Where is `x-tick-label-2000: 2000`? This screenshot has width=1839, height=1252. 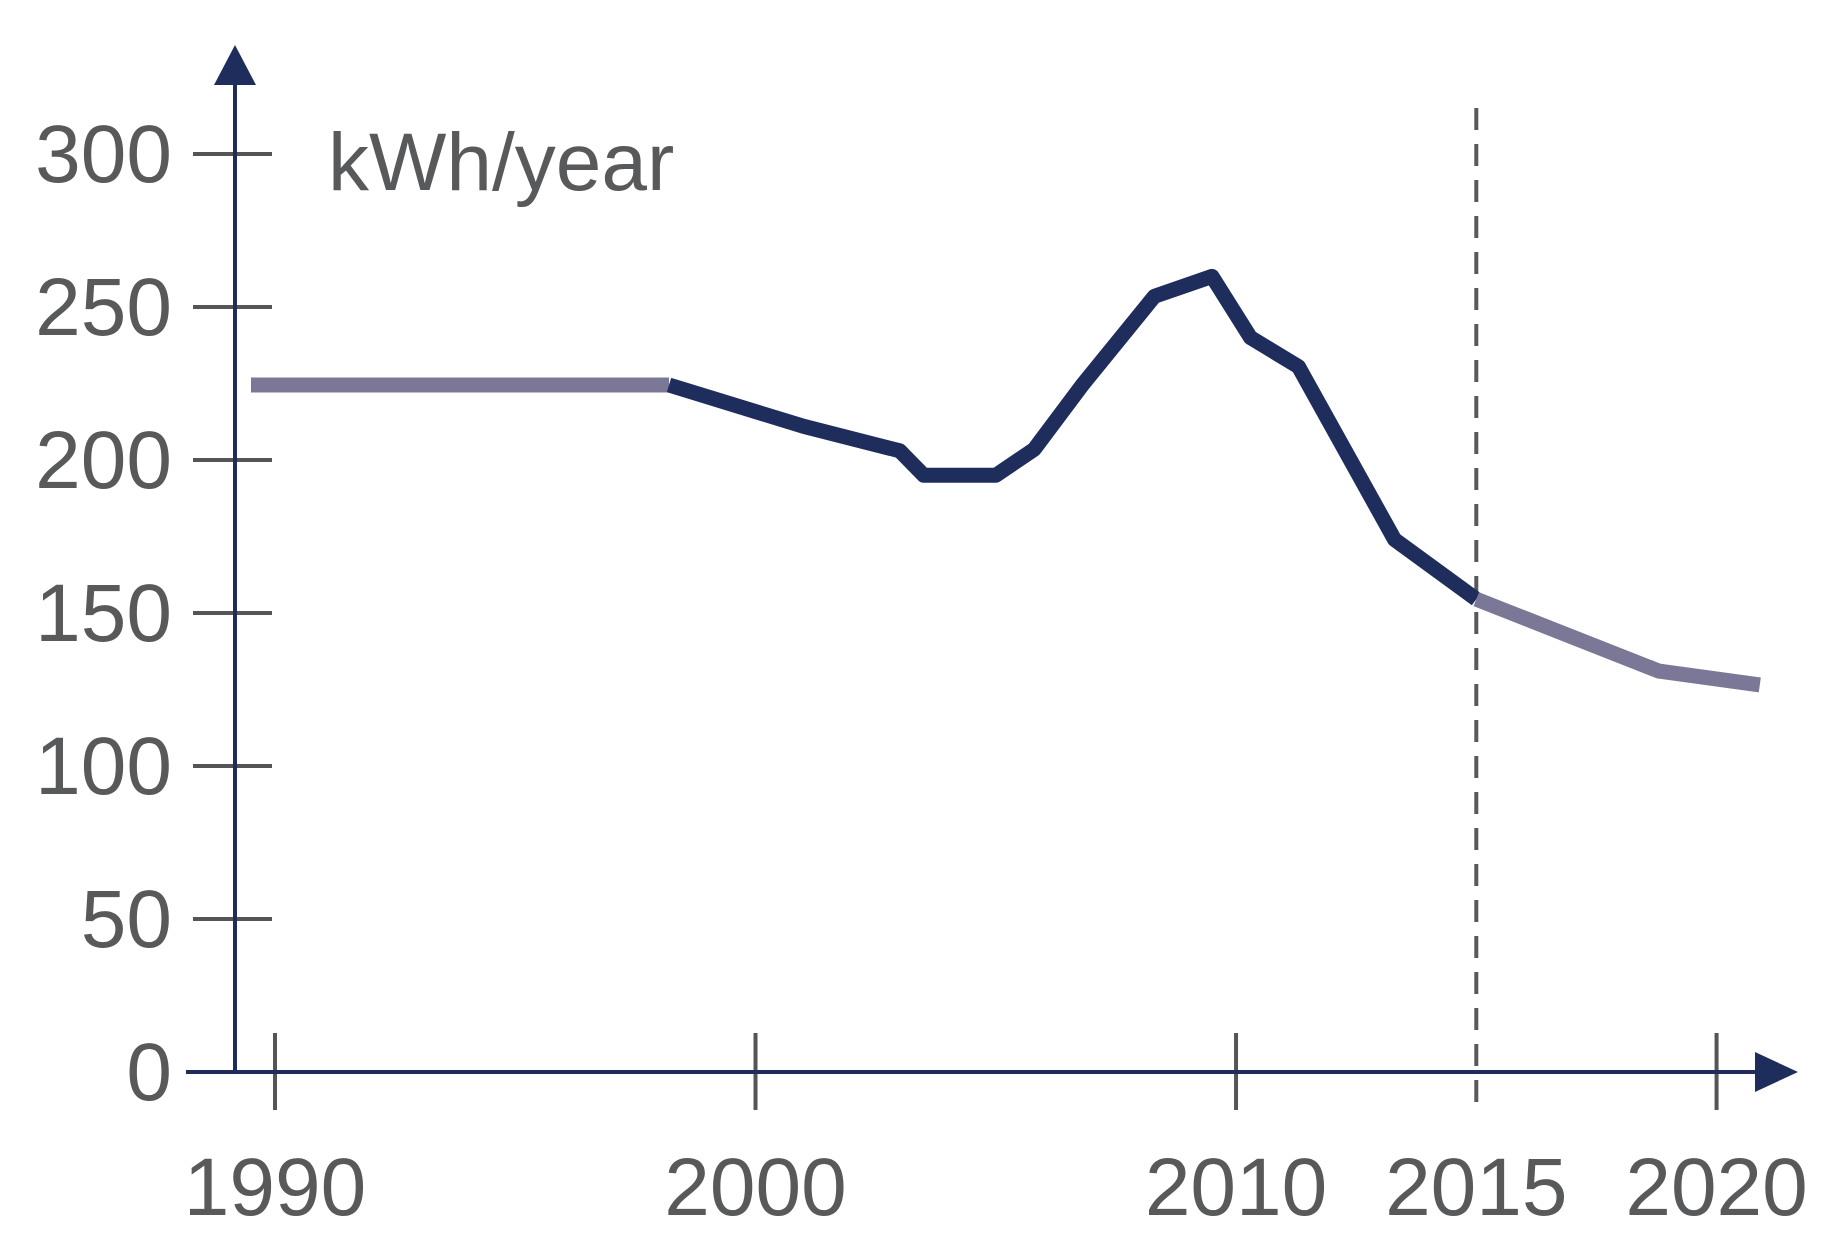 x-tick-label-2000: 2000 is located at coordinates (755, 1187).